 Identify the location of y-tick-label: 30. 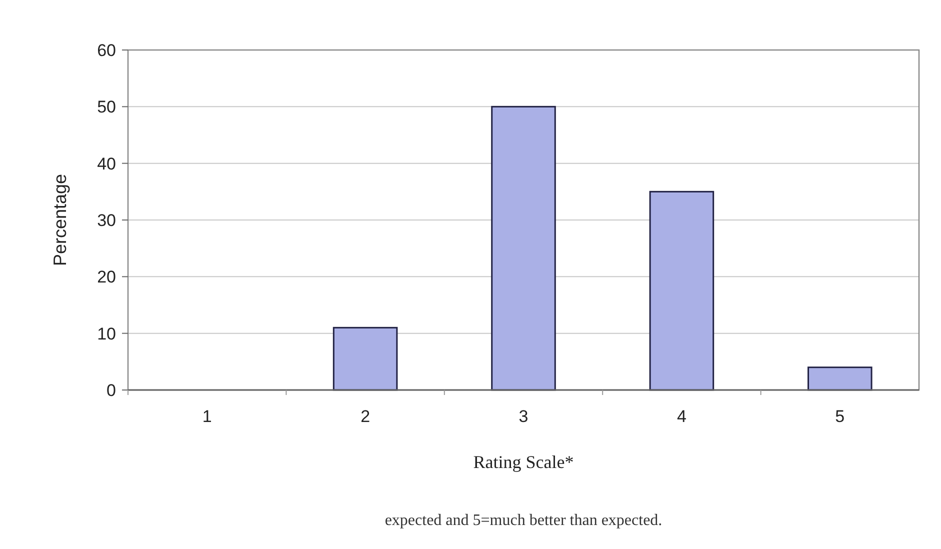
(106, 220).